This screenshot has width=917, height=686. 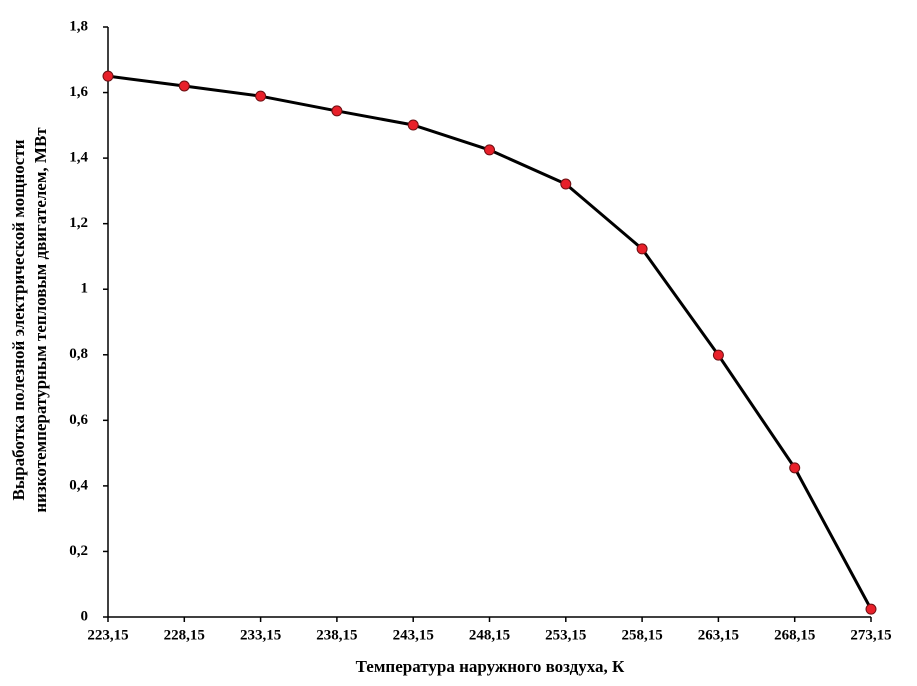 I want to click on x-tick-label: 248,15, so click(x=489, y=635).